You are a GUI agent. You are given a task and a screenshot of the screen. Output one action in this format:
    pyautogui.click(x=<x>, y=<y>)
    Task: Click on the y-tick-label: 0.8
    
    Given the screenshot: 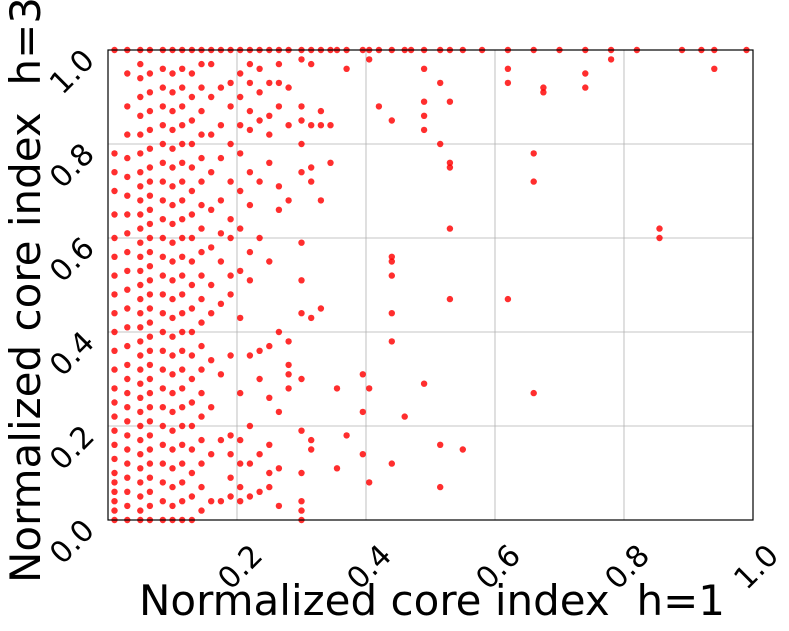 What is the action you would take?
    pyautogui.click(x=72, y=166)
    